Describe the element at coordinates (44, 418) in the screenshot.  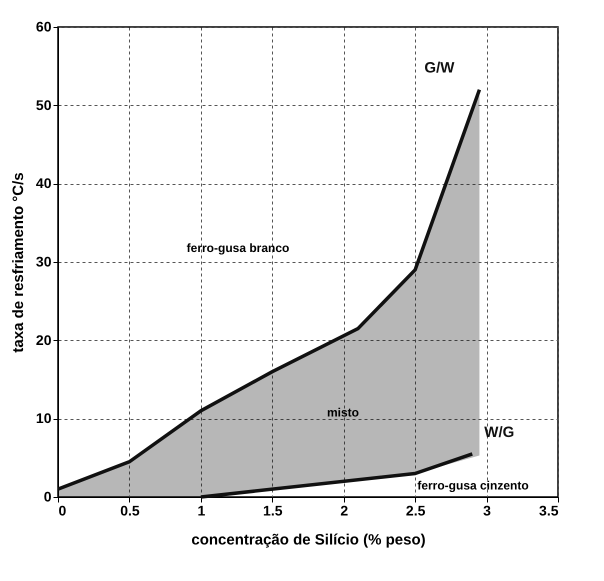
I see `y-tick-label: 10` at that location.